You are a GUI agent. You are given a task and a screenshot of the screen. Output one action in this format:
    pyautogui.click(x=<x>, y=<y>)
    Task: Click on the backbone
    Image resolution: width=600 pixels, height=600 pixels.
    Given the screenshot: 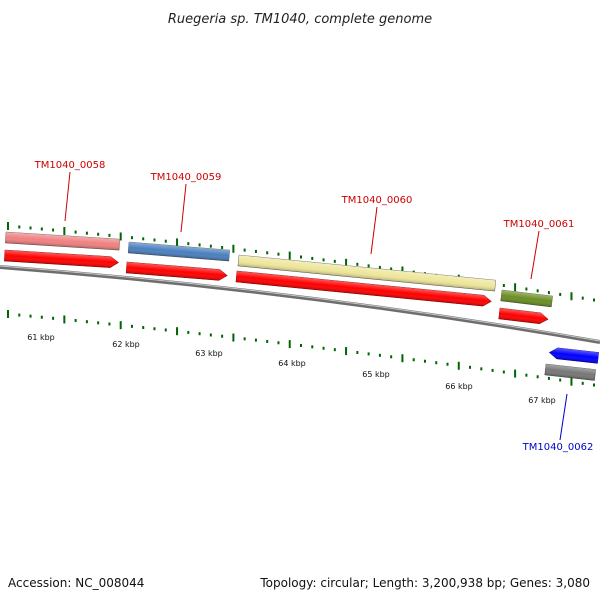 What is the action you would take?
    pyautogui.click(x=300, y=304)
    